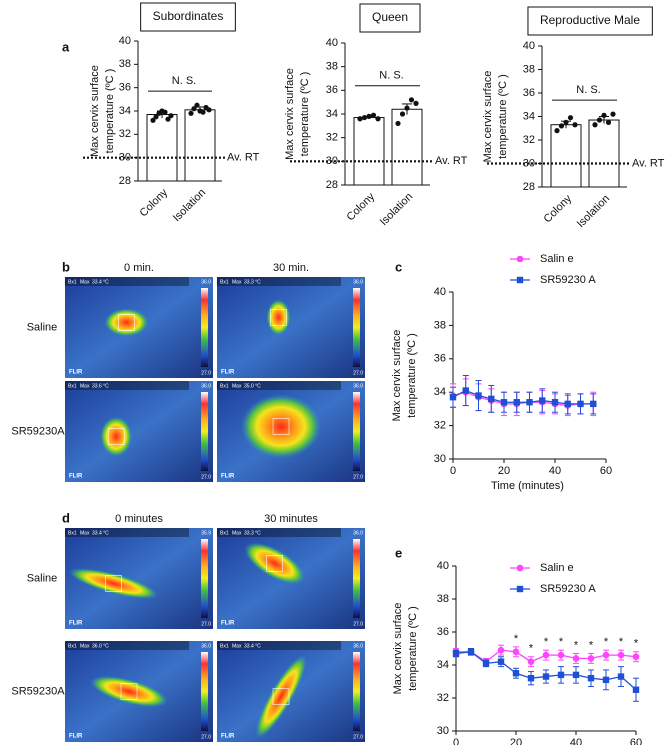  What do you see at coordinates (390, 18) in the screenshot?
I see `title-box` at bounding box center [390, 18].